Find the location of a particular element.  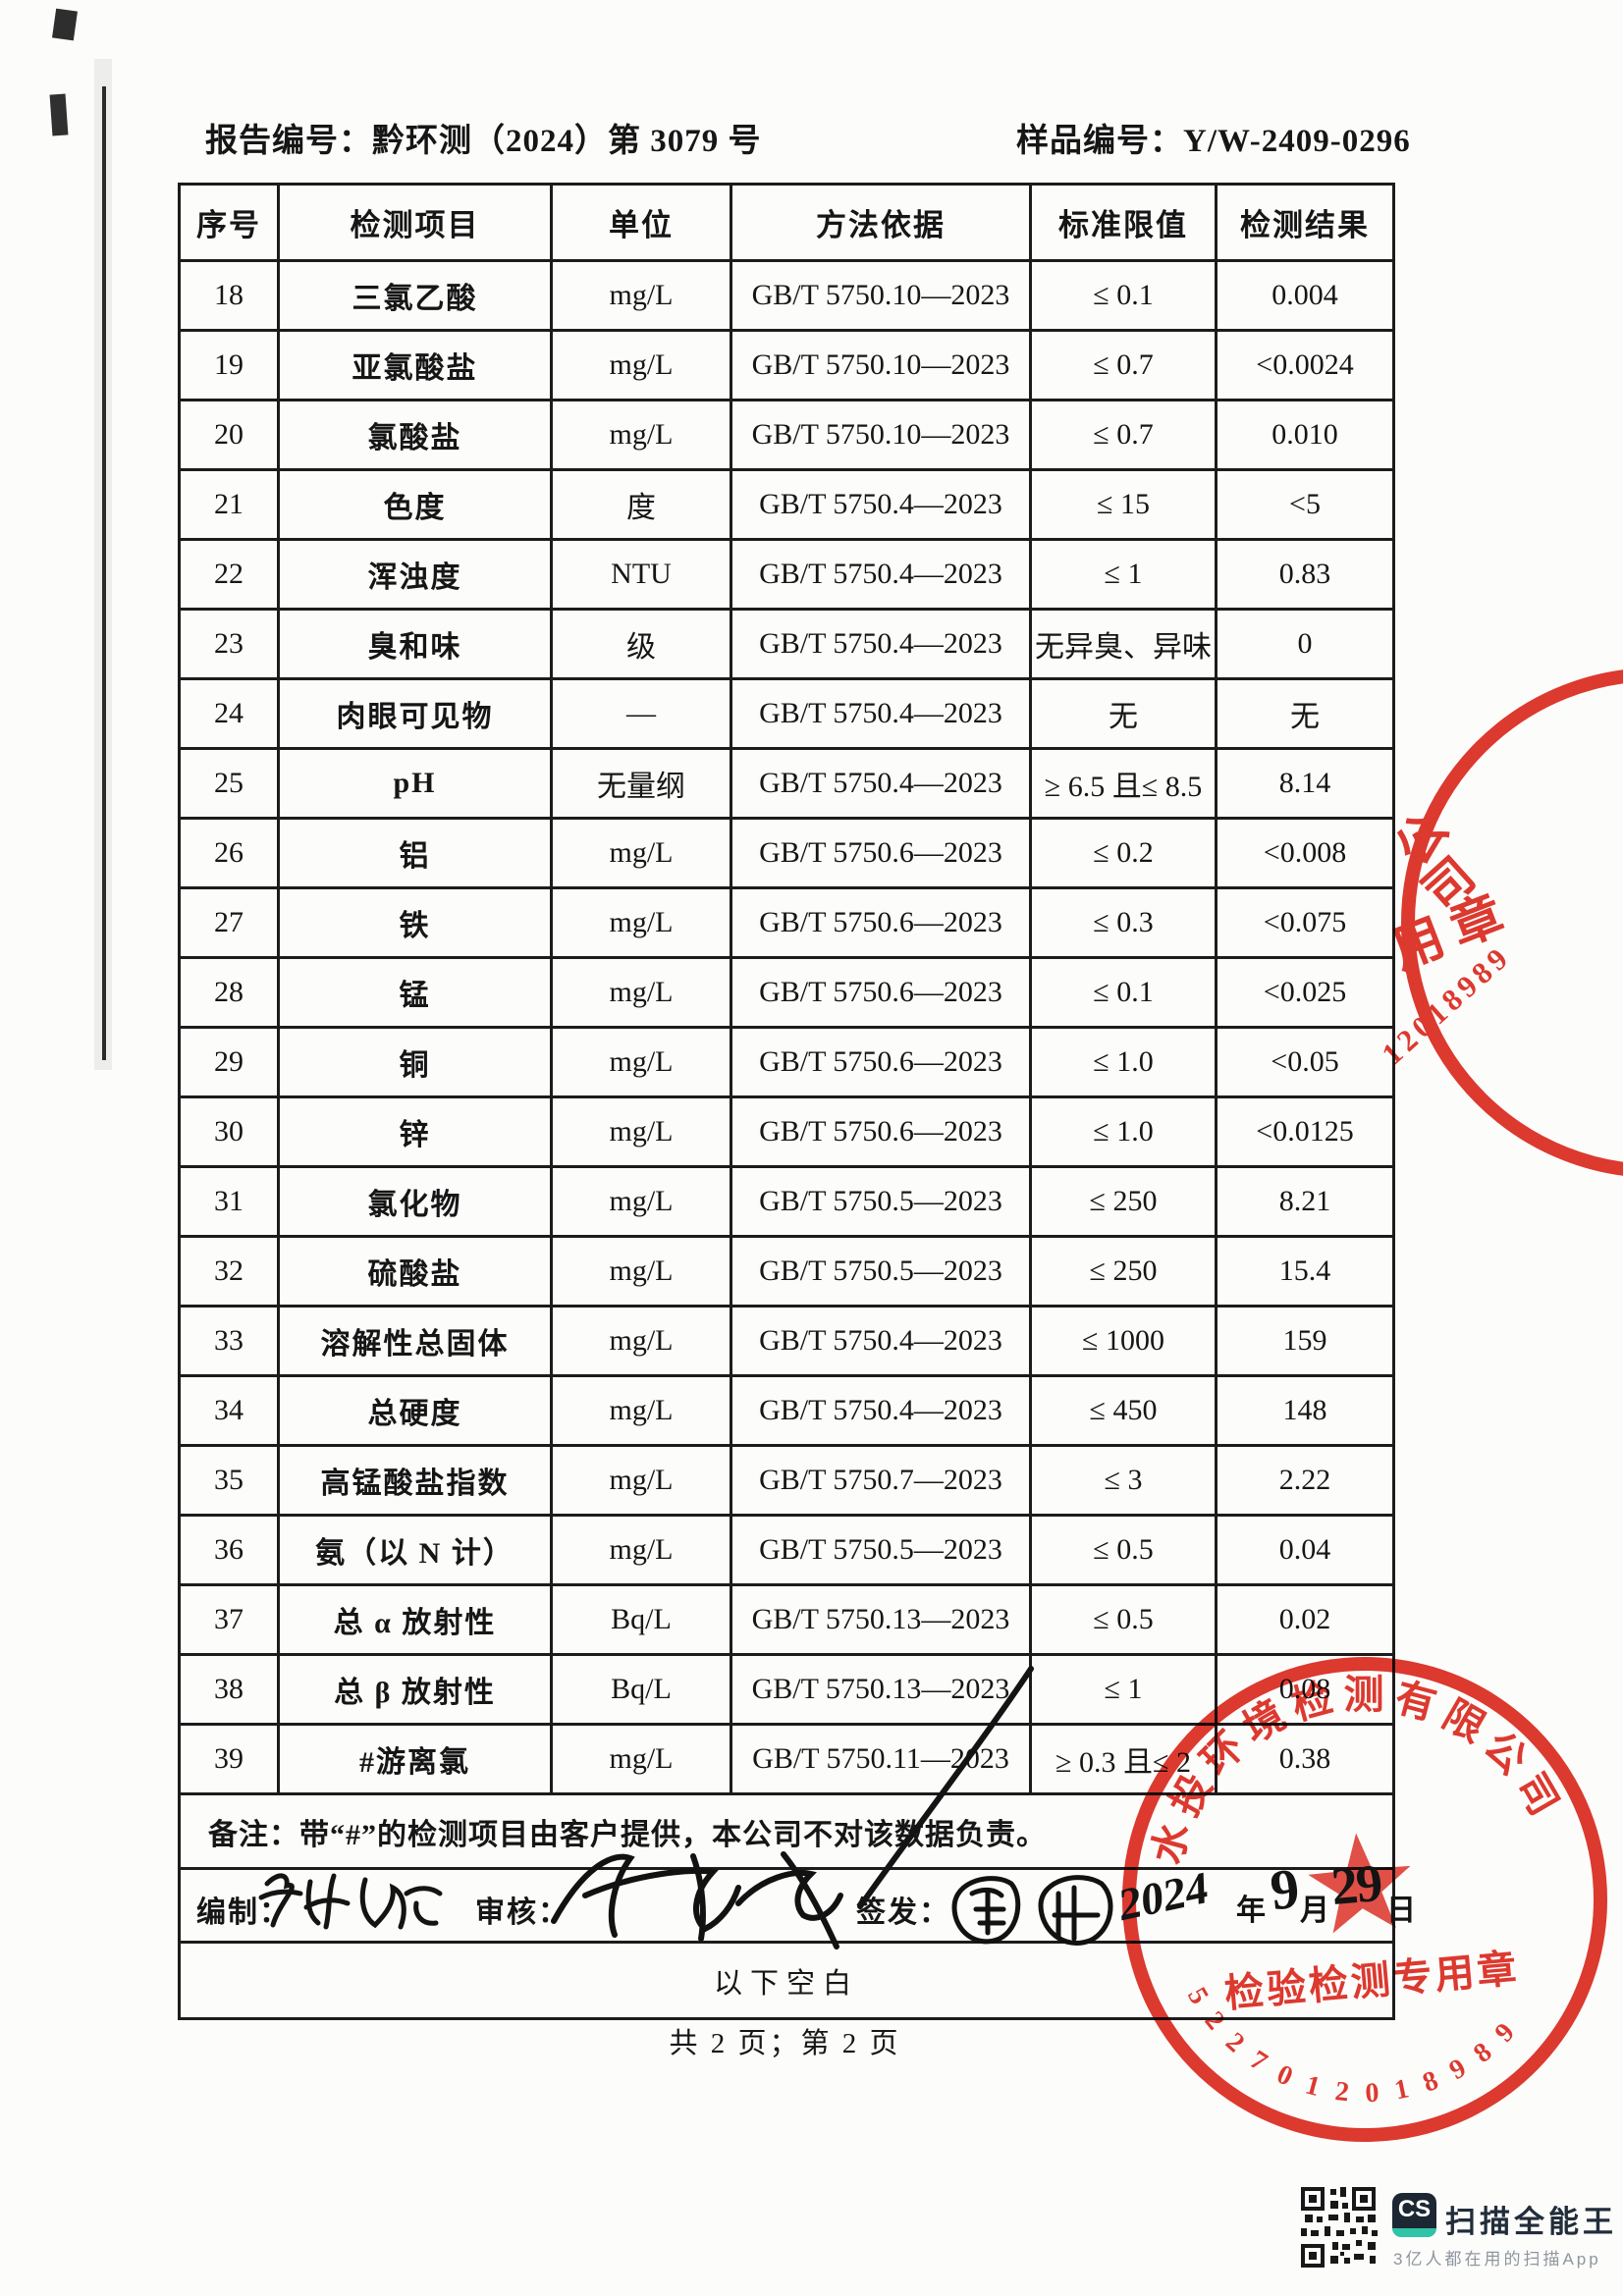

seal-line-text: 检验检测专用章 is located at coordinates (1372, 1981).